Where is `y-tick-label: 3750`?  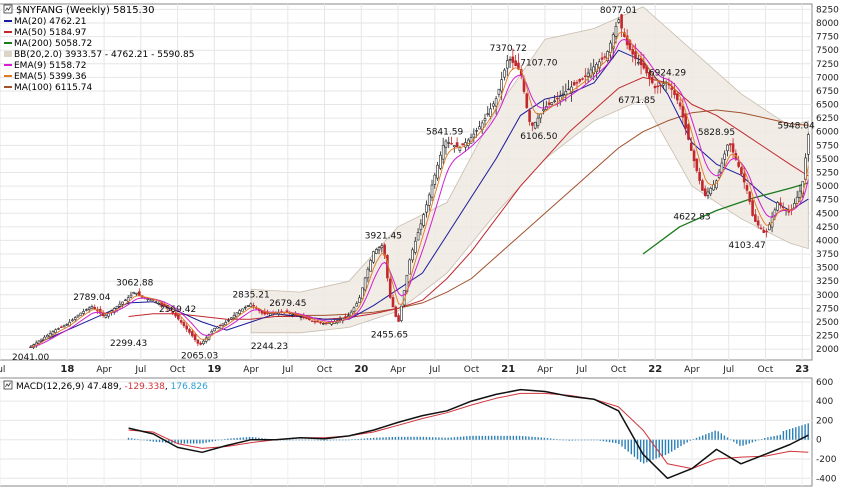
y-tick-label: 3750 is located at coordinates (827, 255).